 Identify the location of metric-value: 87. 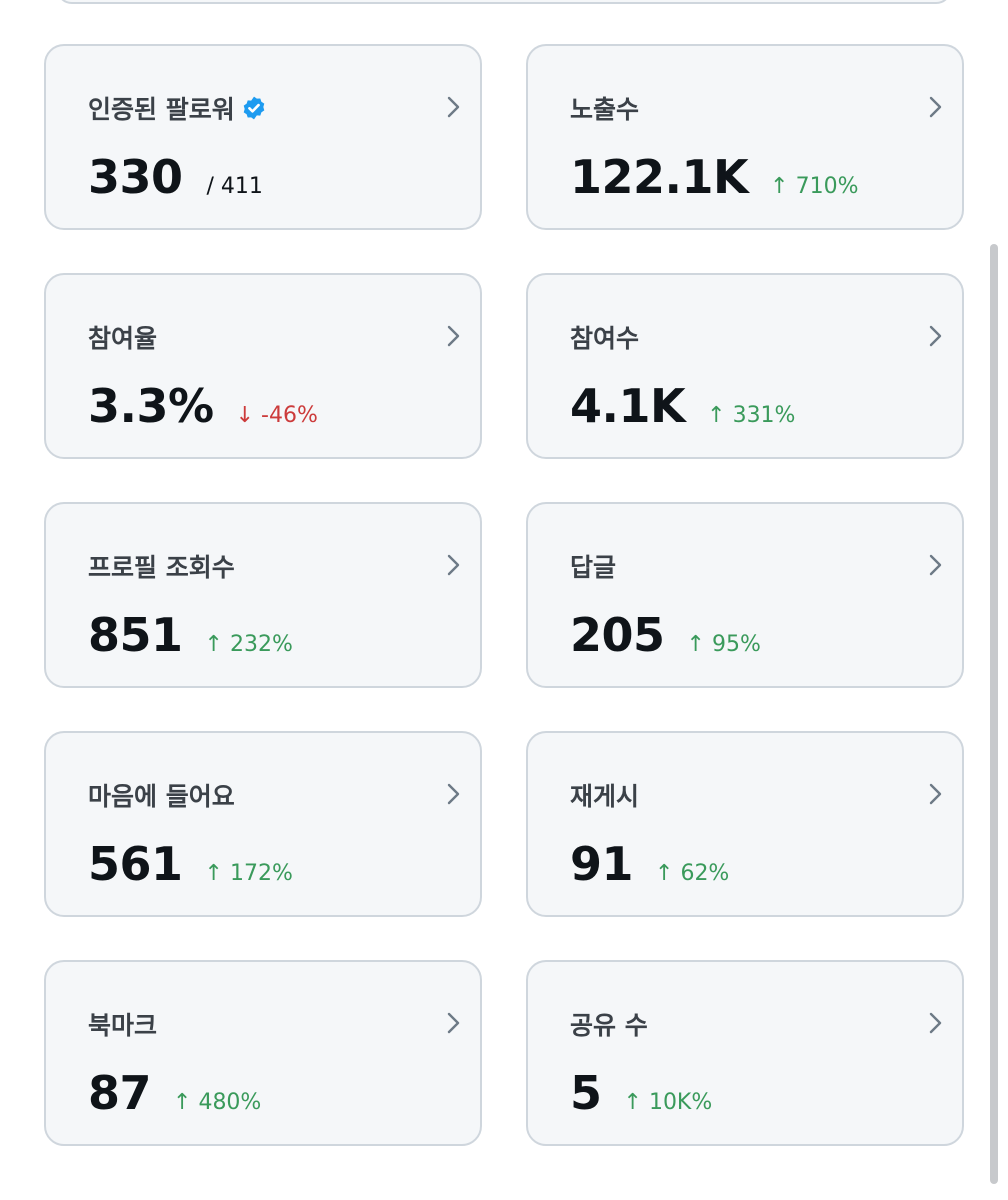
(120, 1093).